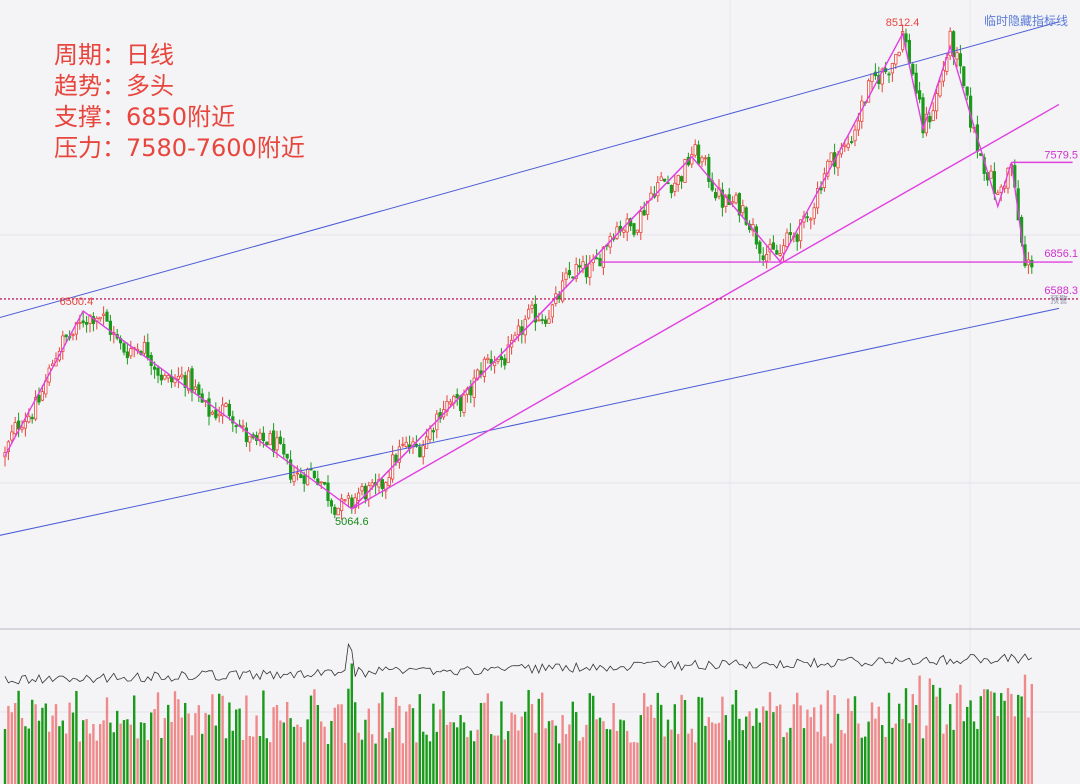 The width and height of the screenshot is (1080, 784). Describe the element at coordinates (145, 117) in the screenshot. I see `support-text: 支撑：6850附近` at that location.